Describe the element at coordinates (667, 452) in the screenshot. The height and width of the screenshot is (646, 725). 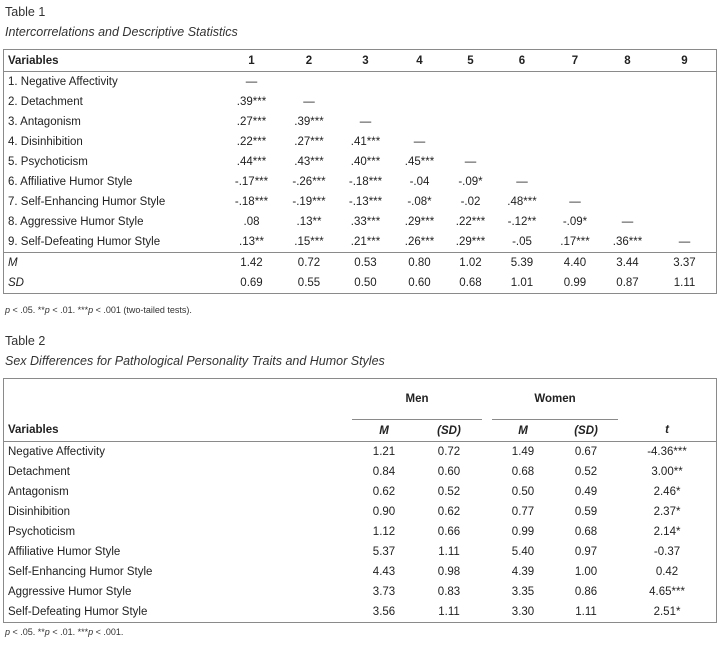
I see `table-cell: -4.36***` at that location.